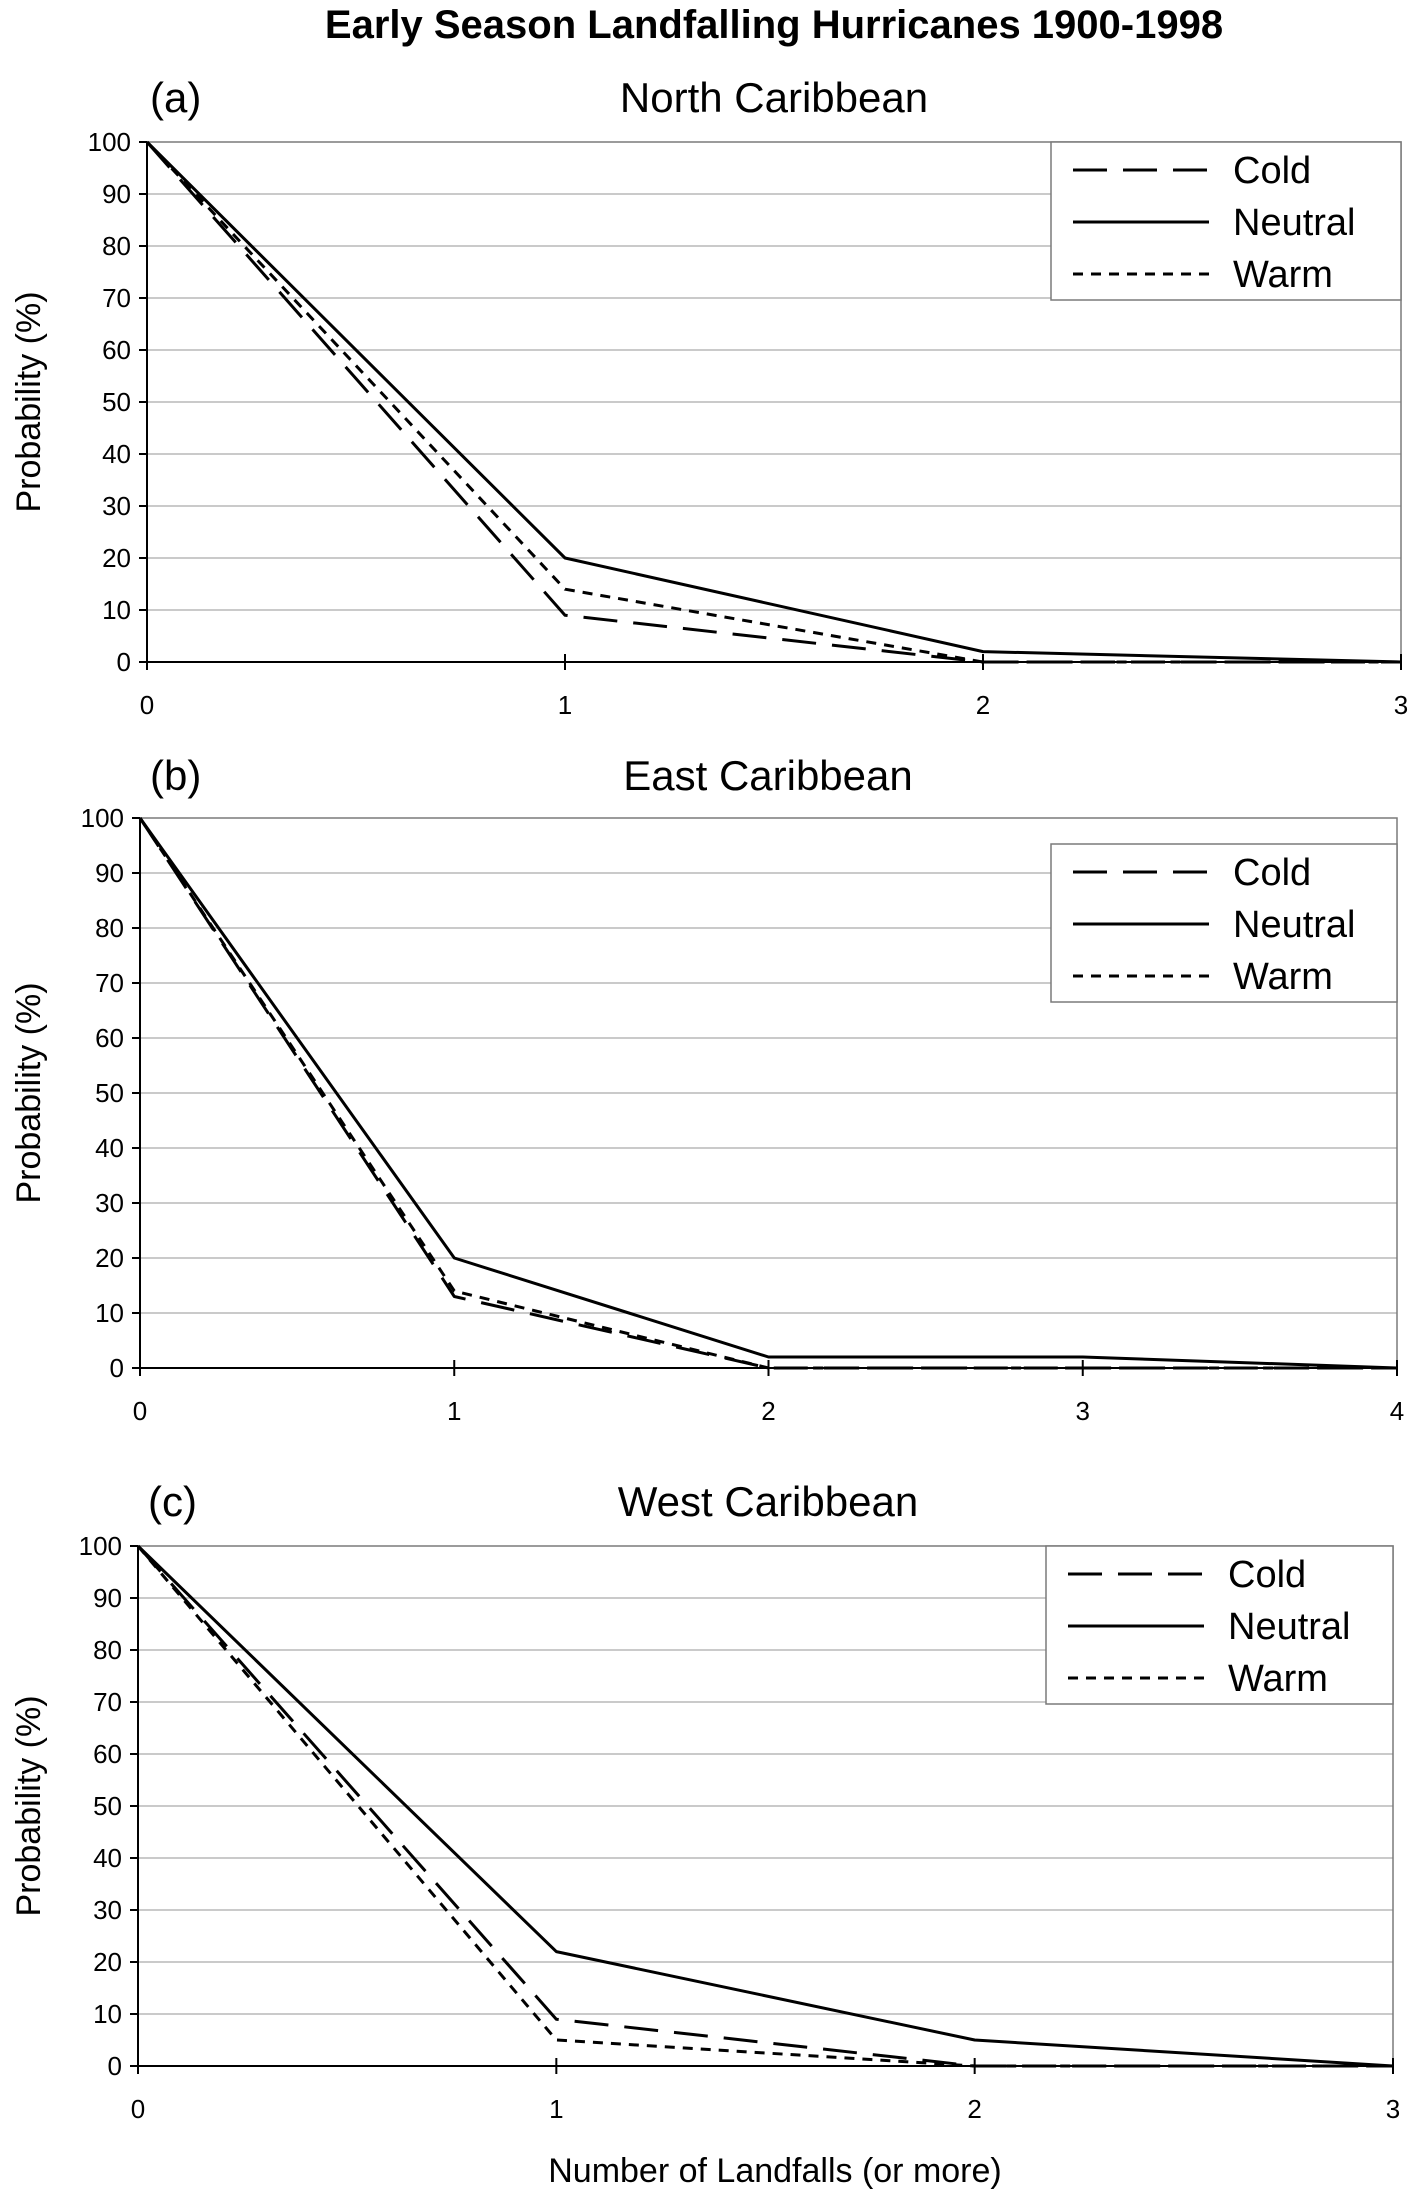 The width and height of the screenshot is (1409, 2192). What do you see at coordinates (775, 2171) in the screenshot?
I see `x-axis-label: Number of Landfalls (or more)` at bounding box center [775, 2171].